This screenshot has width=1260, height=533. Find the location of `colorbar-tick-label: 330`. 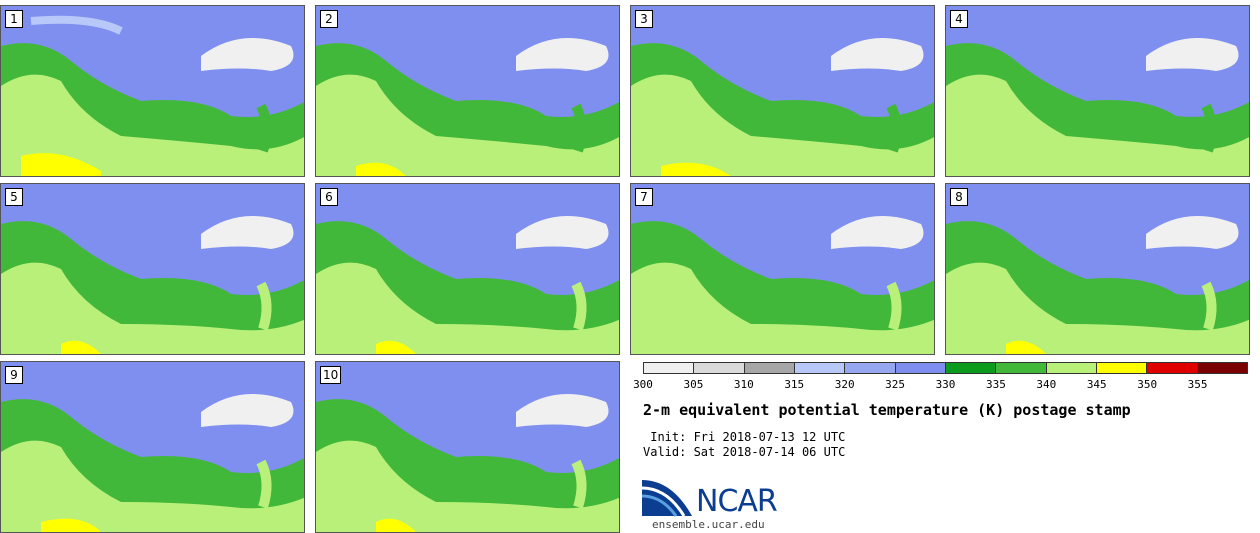

colorbar-tick-label: 330 is located at coordinates (945, 384).